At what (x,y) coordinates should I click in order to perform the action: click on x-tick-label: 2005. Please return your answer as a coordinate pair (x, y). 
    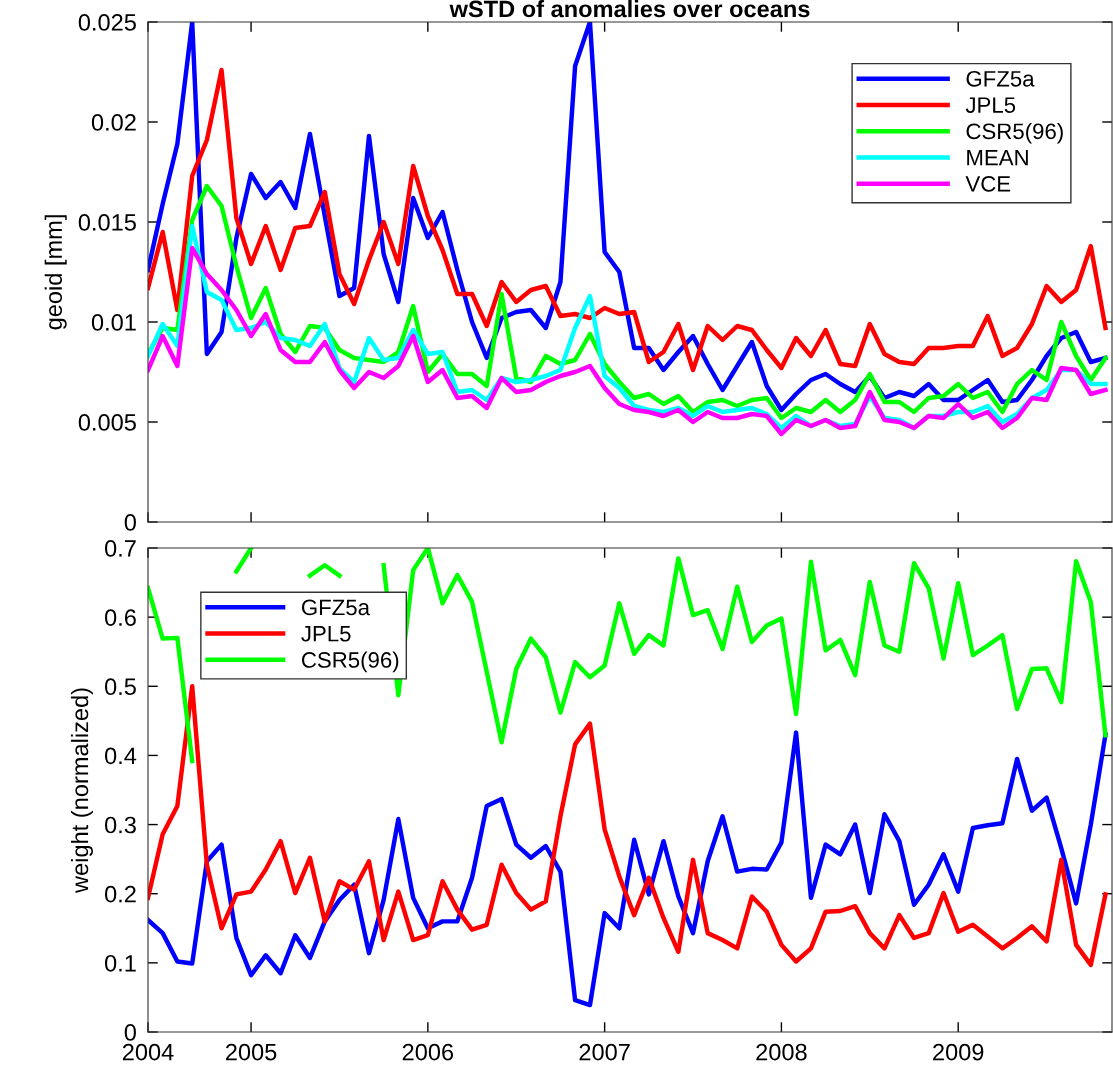
    Looking at the image, I should click on (251, 1052).